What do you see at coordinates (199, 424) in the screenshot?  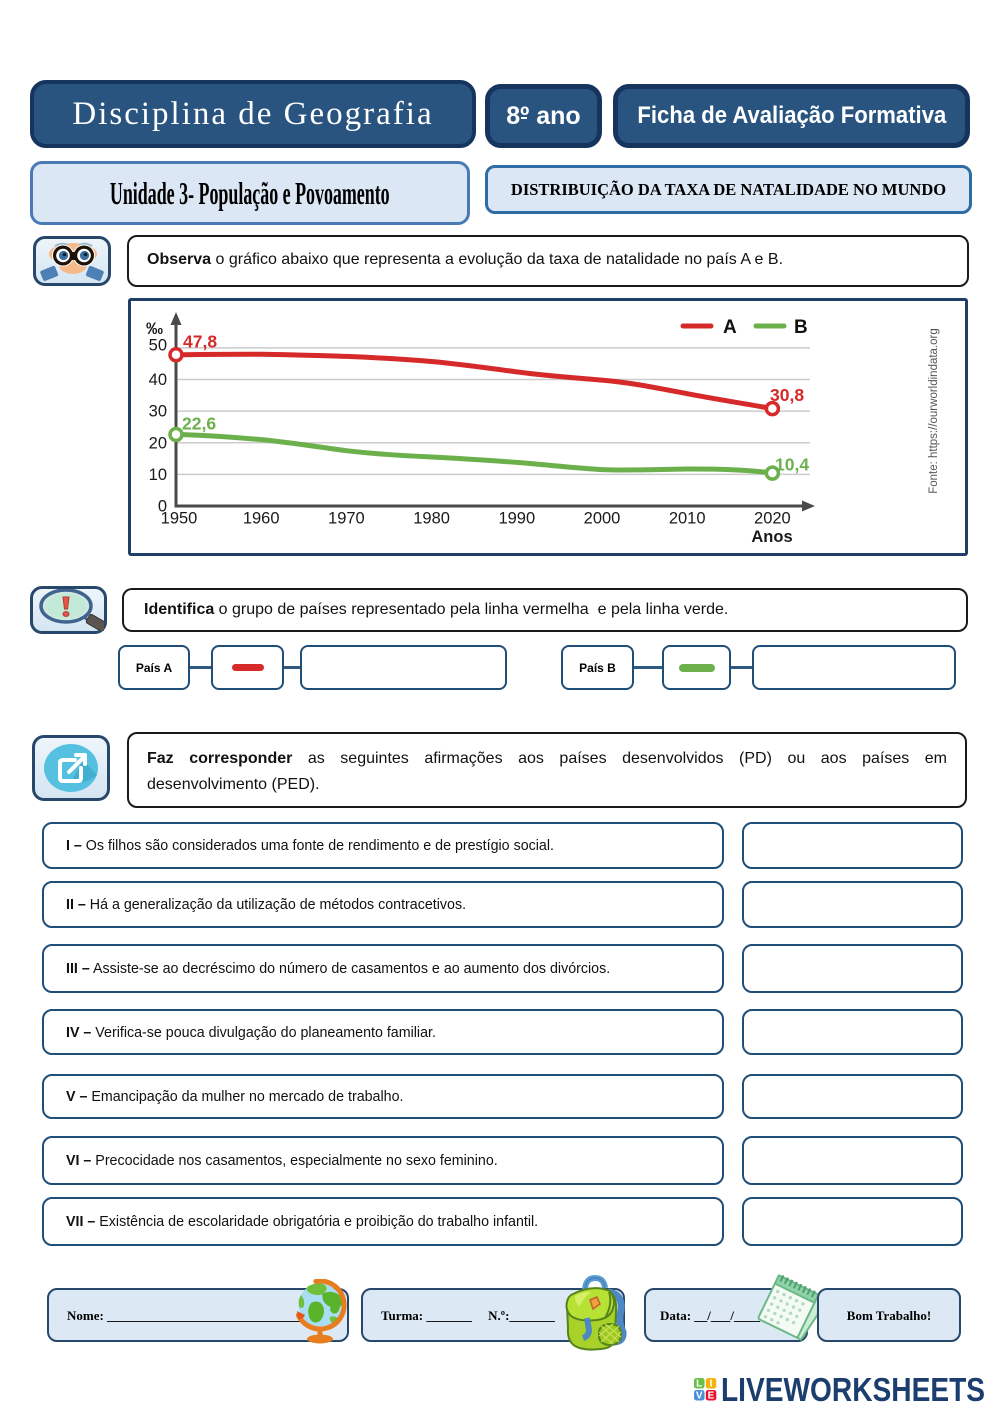 I see `svg-text: 22,6` at bounding box center [199, 424].